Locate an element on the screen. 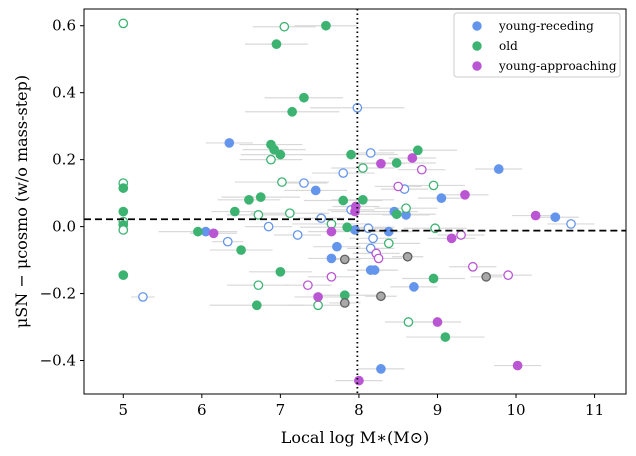 This screenshot has width=636, height=456. x-tick-label: 10 is located at coordinates (515, 410).